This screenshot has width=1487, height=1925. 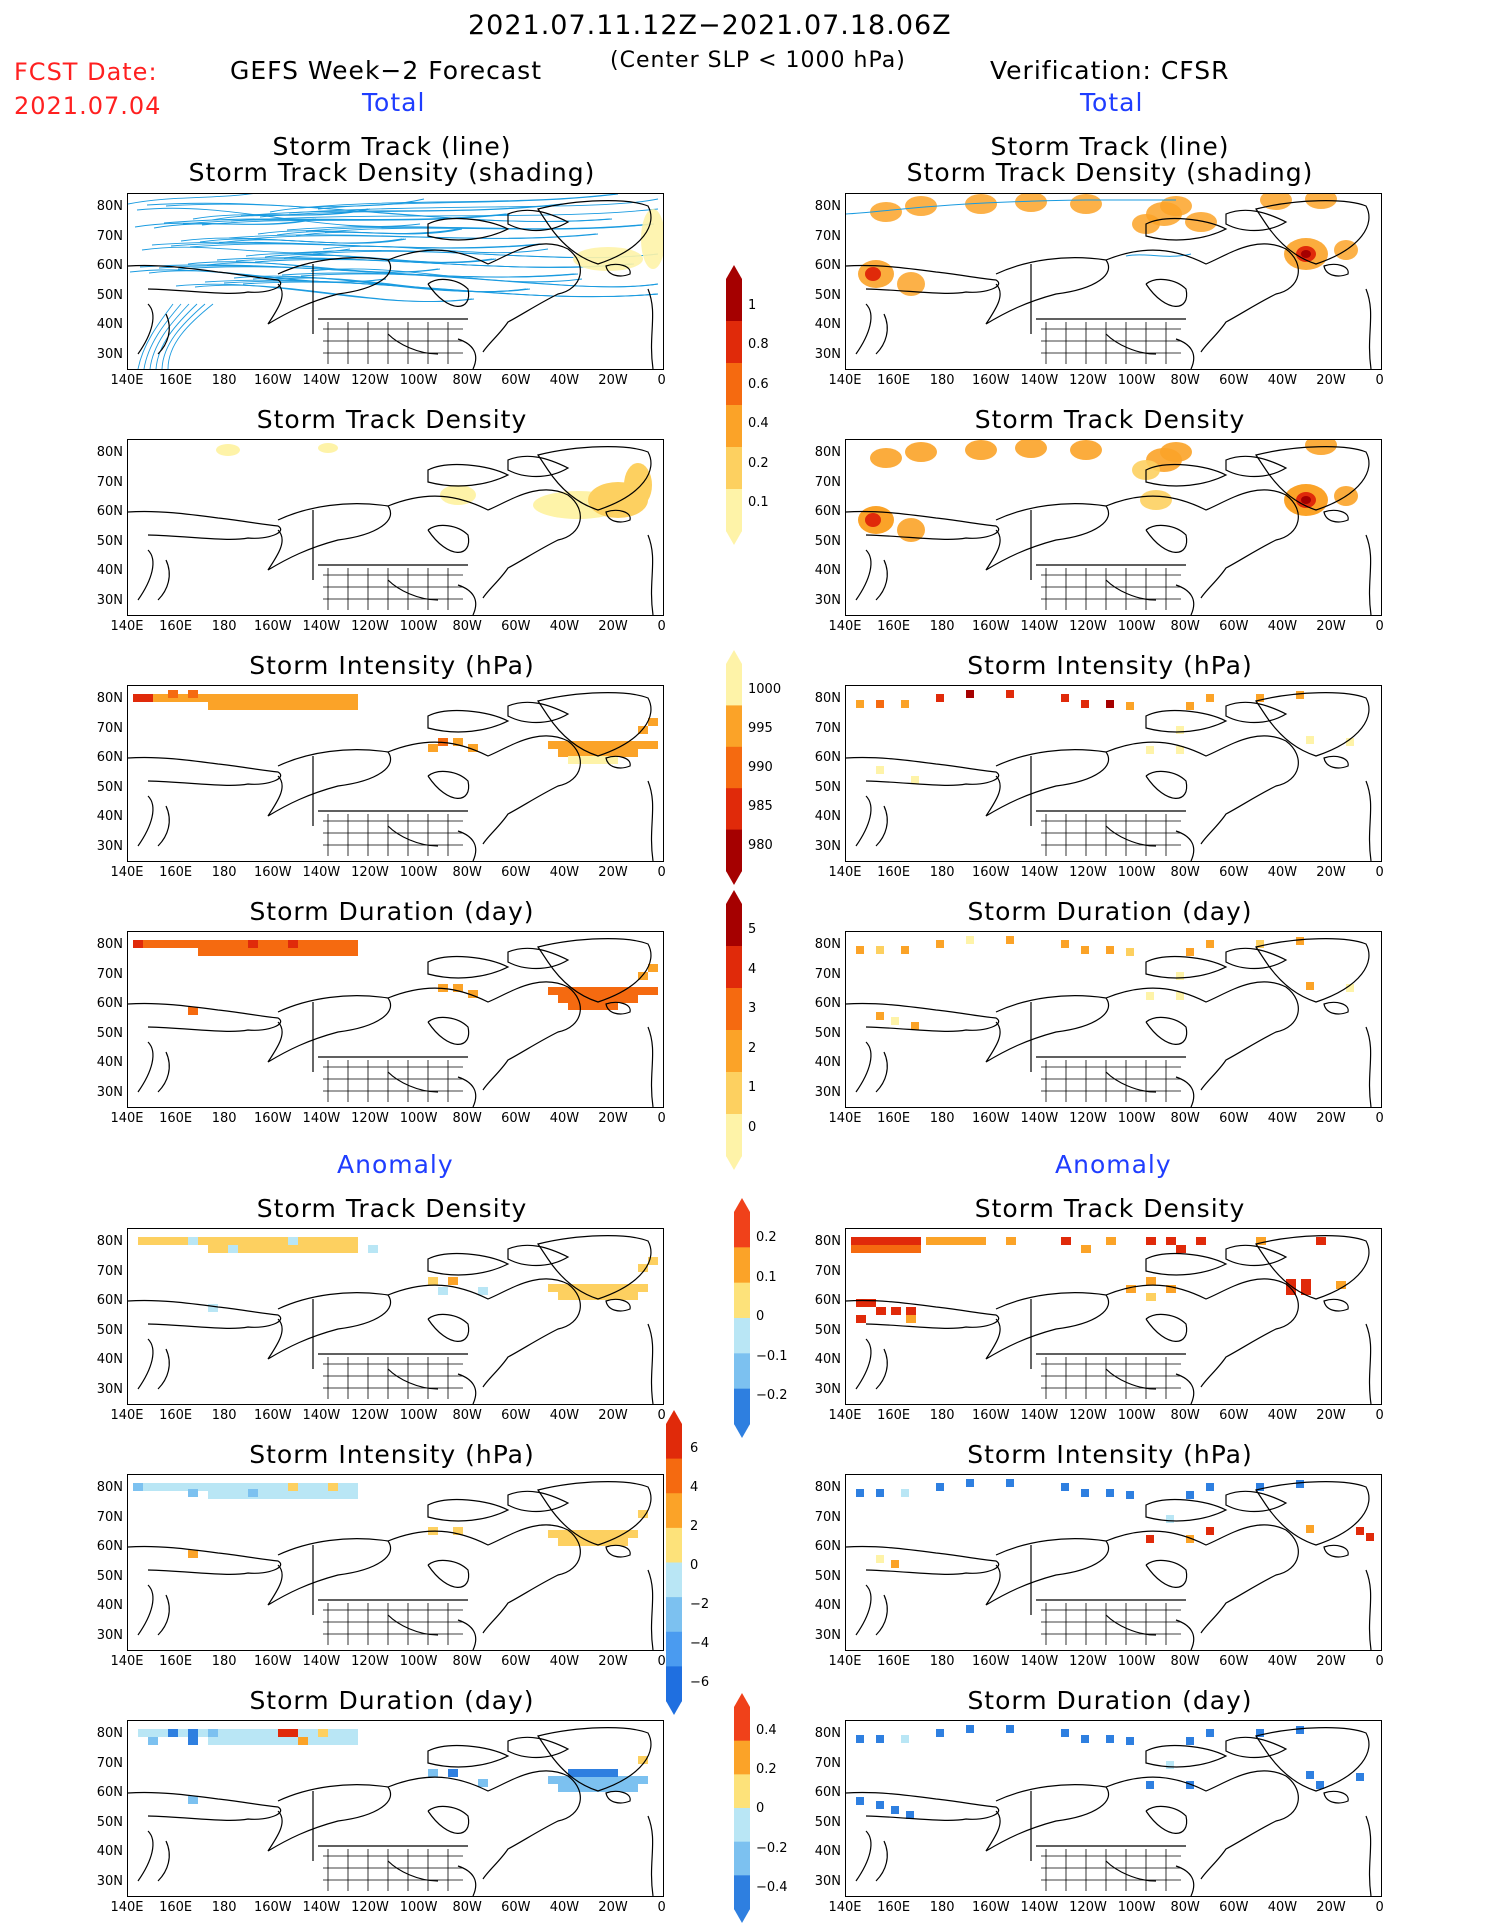 I want to click on colorbar-label: −4, so click(x=700, y=1643).